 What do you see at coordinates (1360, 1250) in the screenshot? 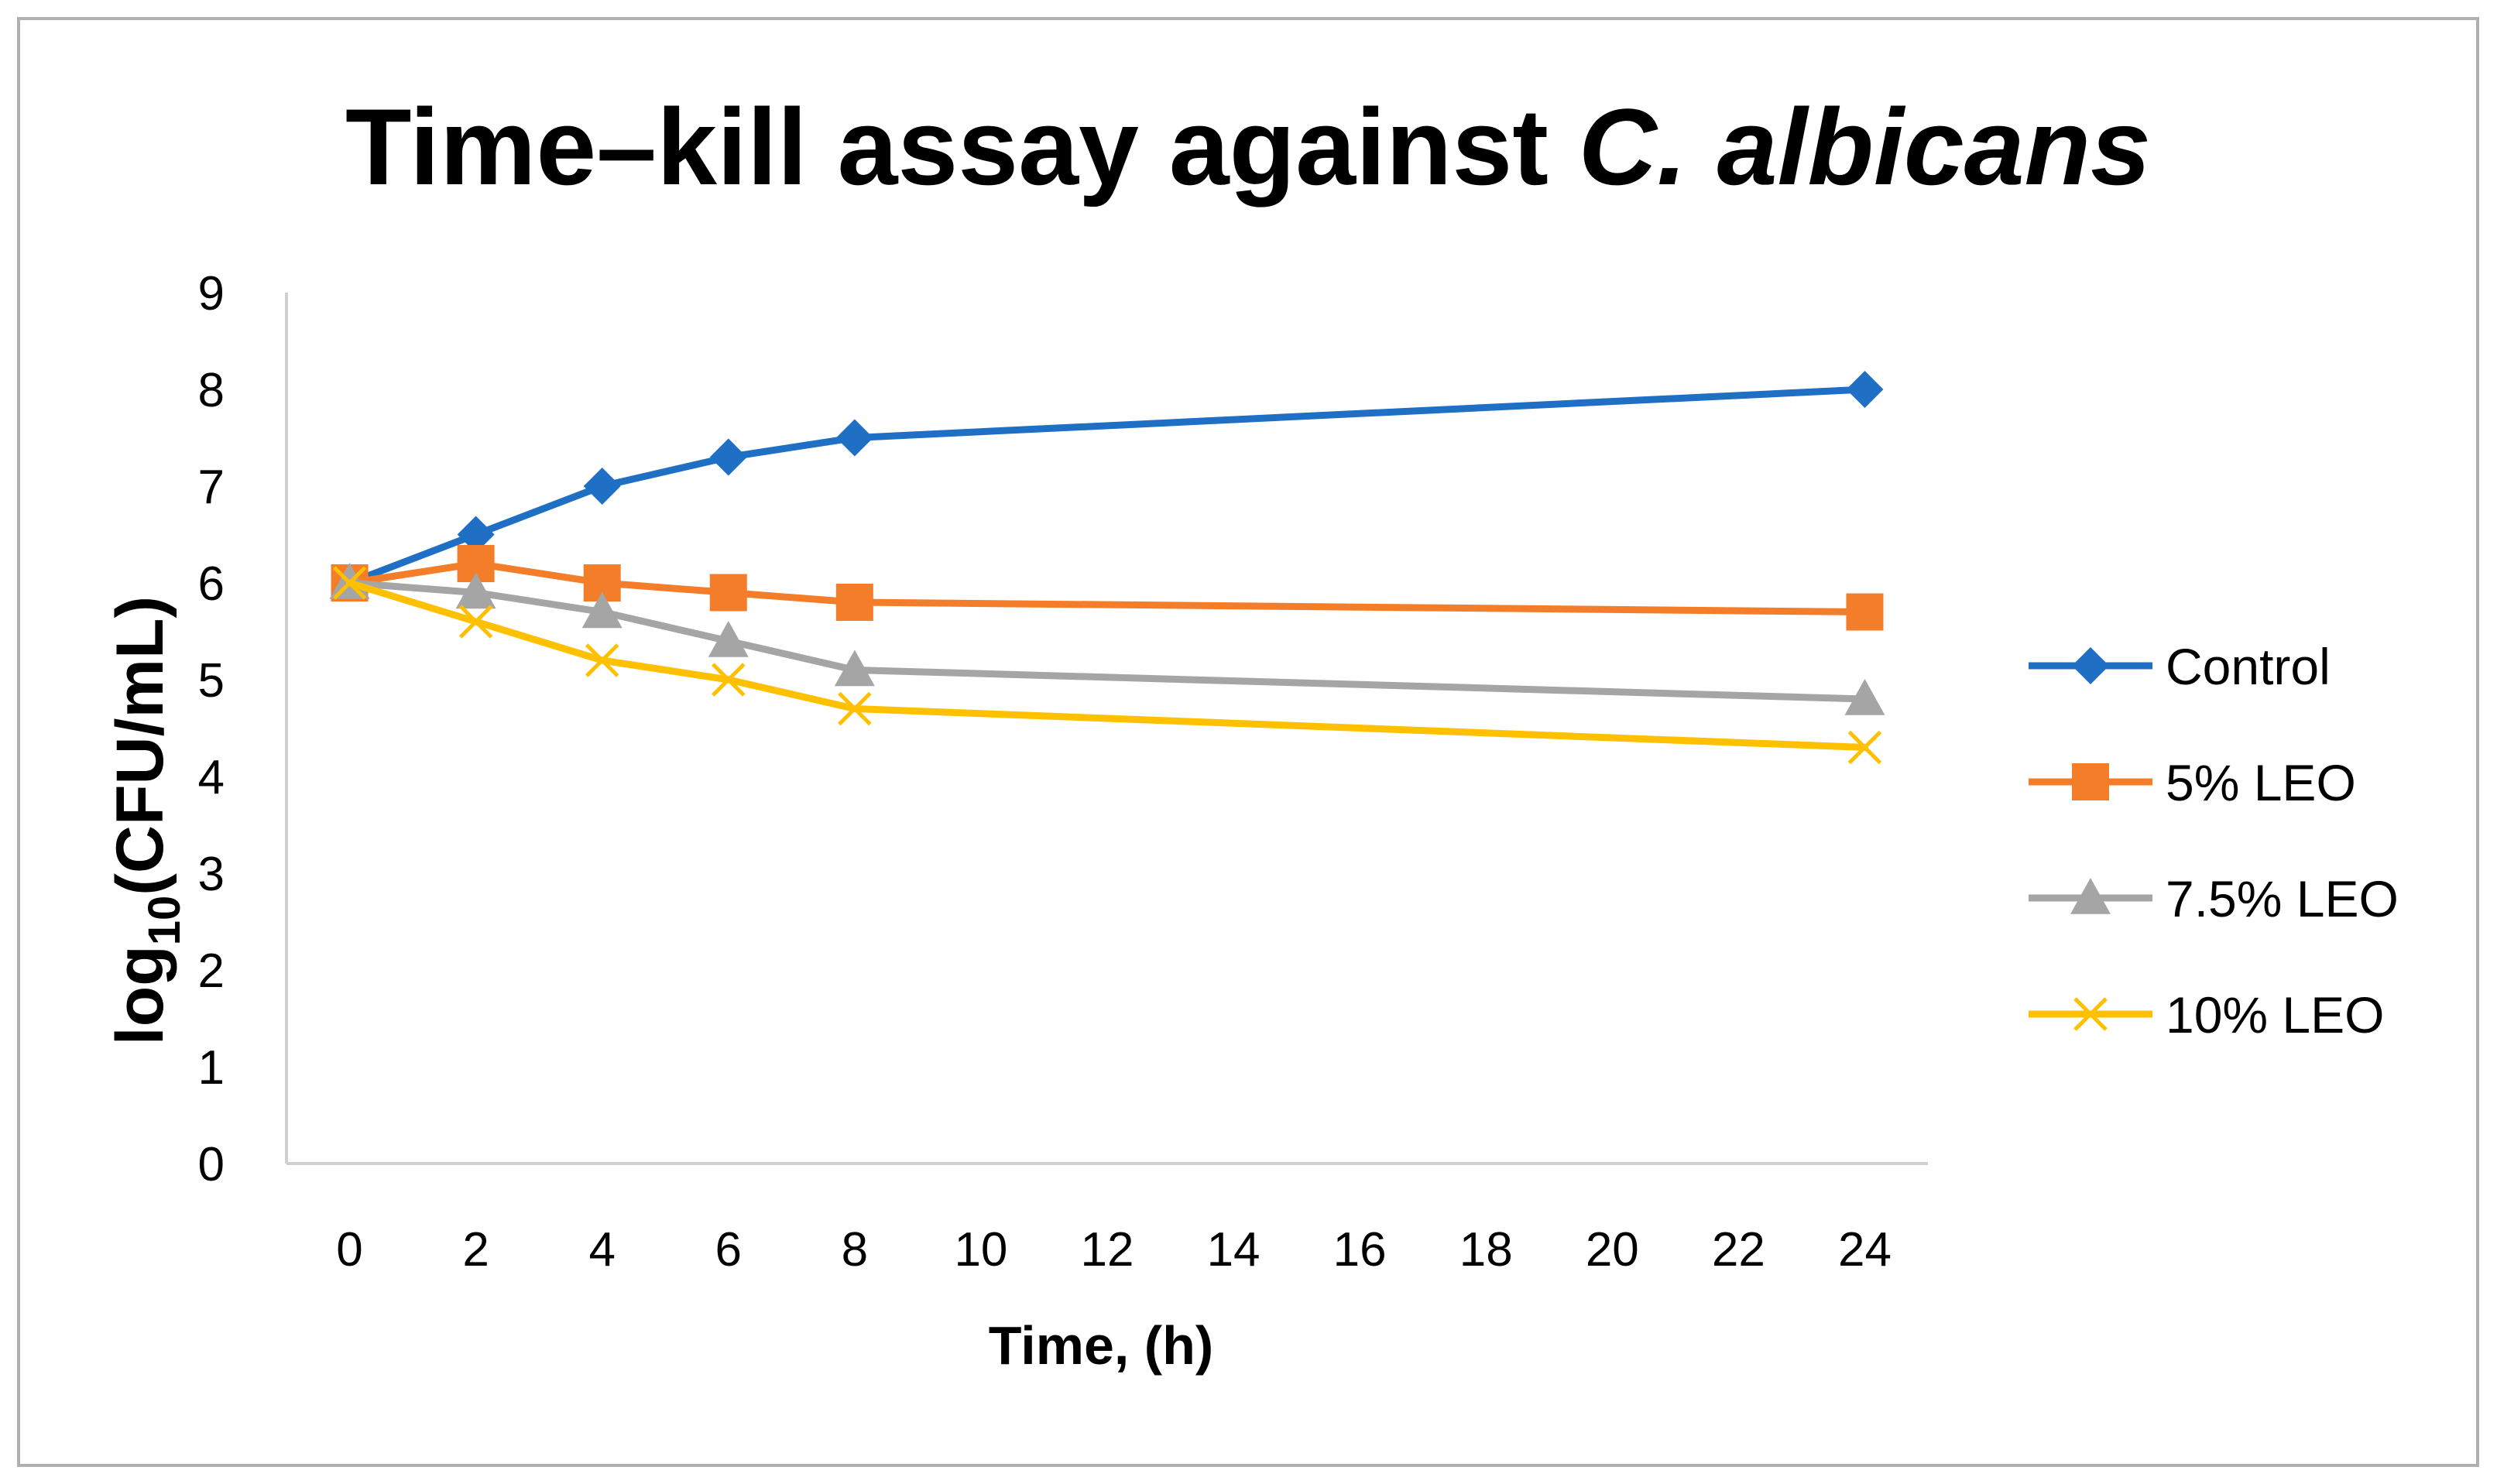
I see `x-tick-label: 16` at bounding box center [1360, 1250].